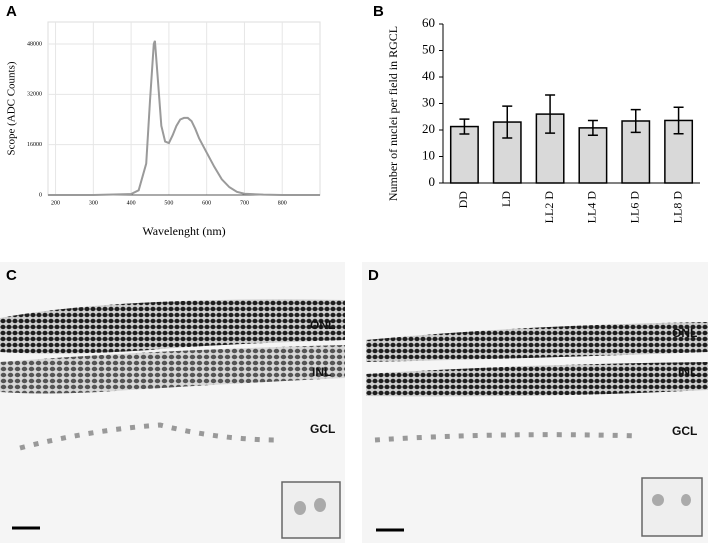 The height and width of the screenshot is (543, 708). Describe the element at coordinates (12, 108) in the screenshot. I see `y-axis-title: Scope (ADC Counts)` at that location.